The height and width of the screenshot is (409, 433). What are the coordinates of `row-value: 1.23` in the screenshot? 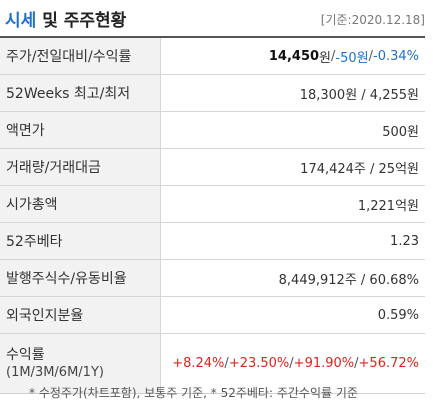 It's located at (404, 241).